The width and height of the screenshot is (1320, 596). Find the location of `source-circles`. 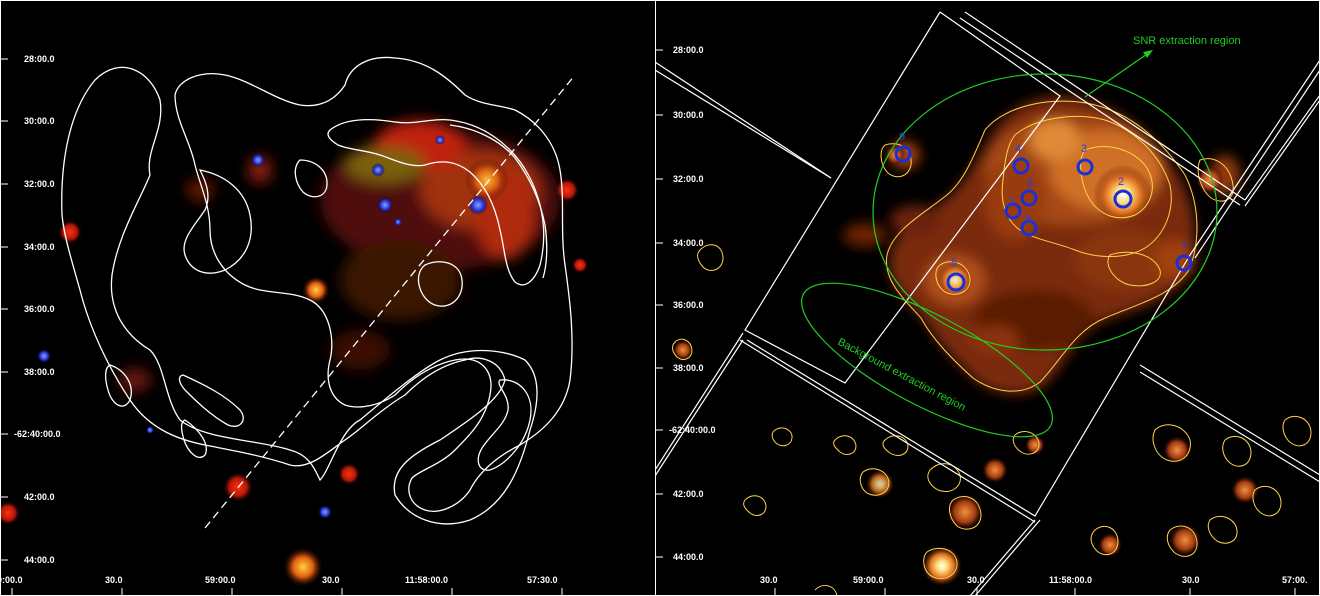

source-circles is located at coordinates (1043, 218).